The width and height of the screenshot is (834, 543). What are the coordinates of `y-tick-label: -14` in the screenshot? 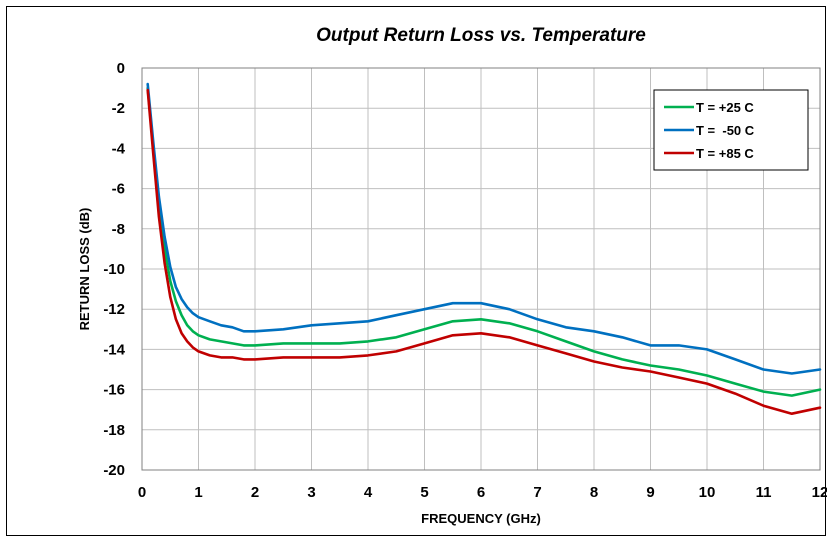 It's located at (114, 349).